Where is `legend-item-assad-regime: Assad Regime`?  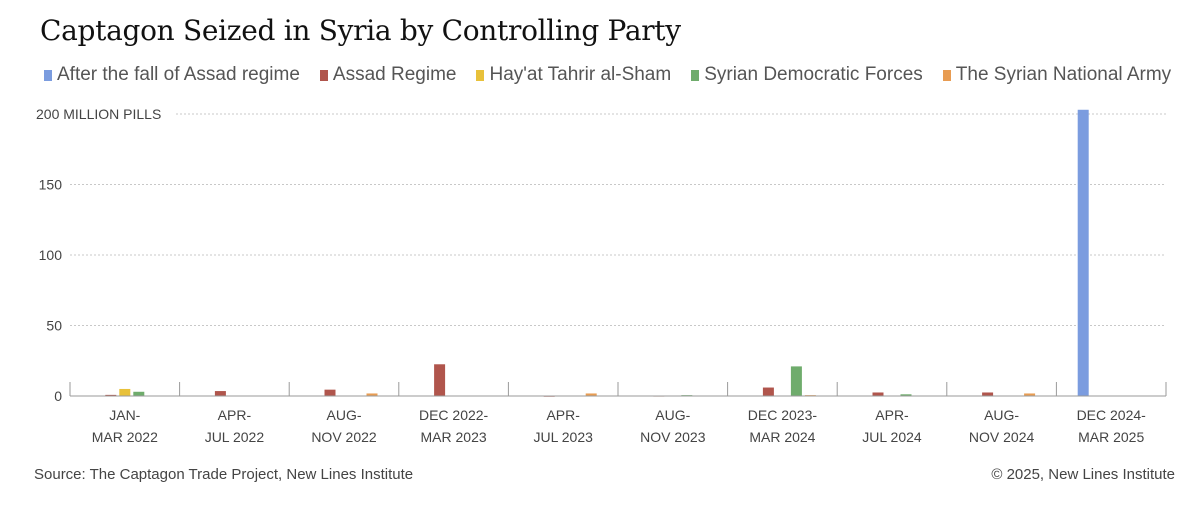 legend-item-assad-regime: Assad Regime is located at coordinates (388, 75).